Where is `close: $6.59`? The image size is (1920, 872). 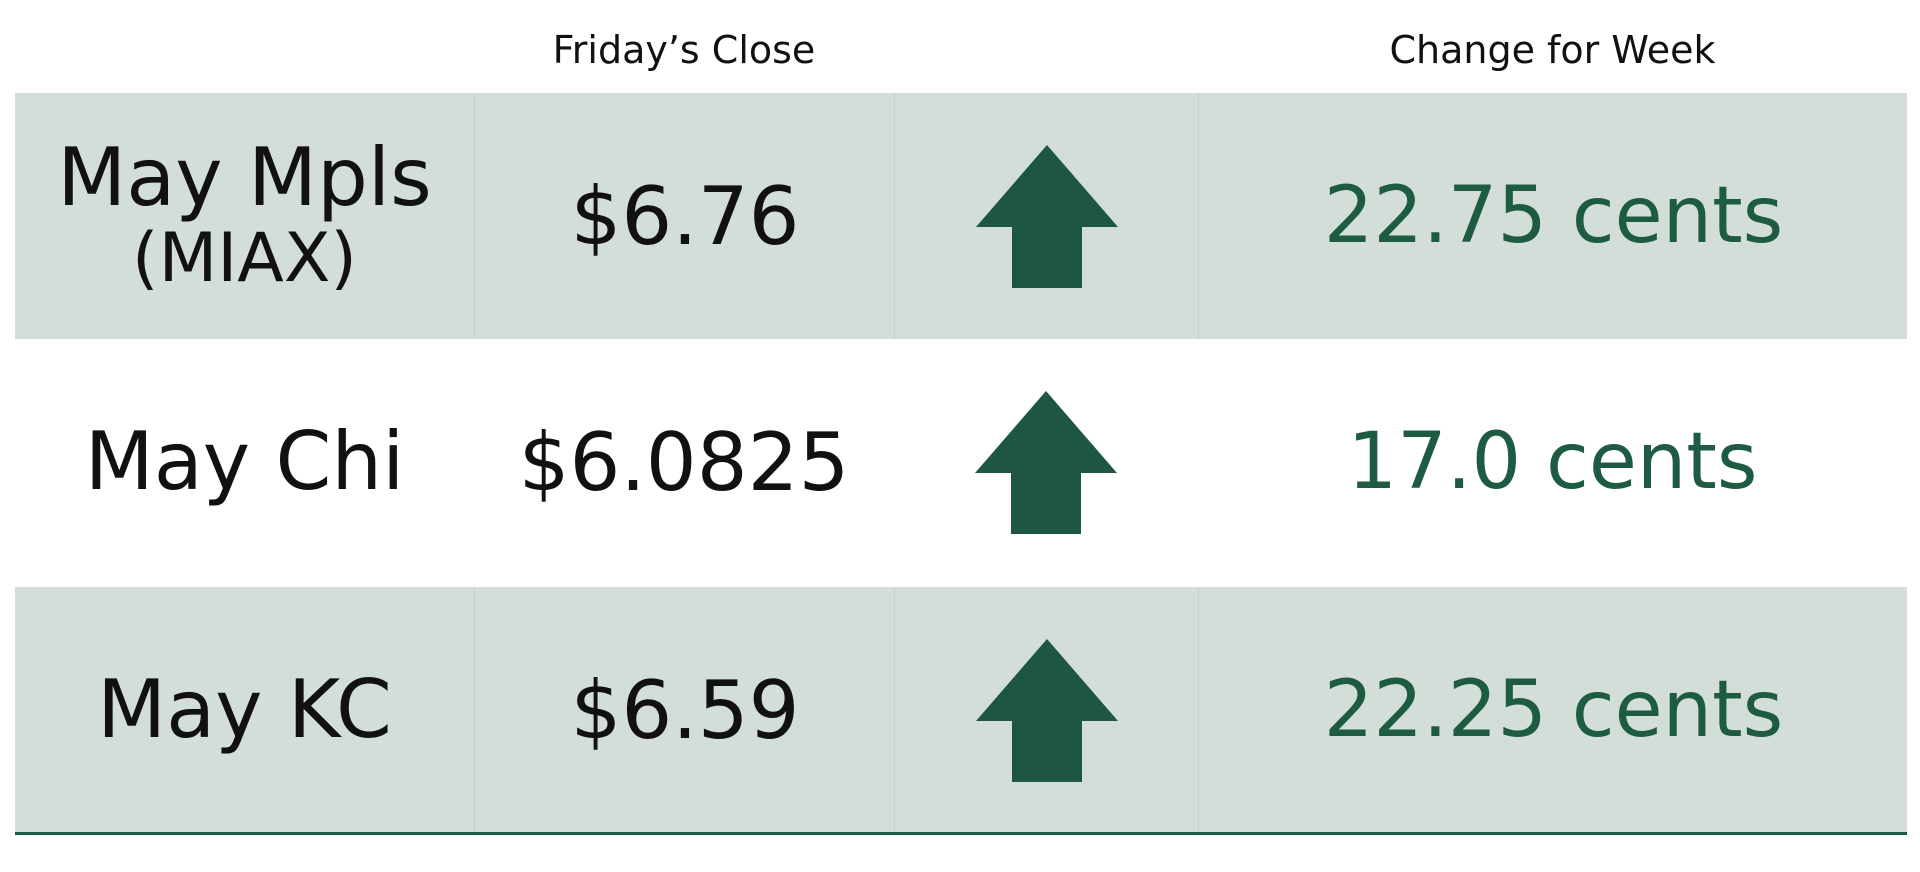
close: $6.59 is located at coordinates (685, 710).